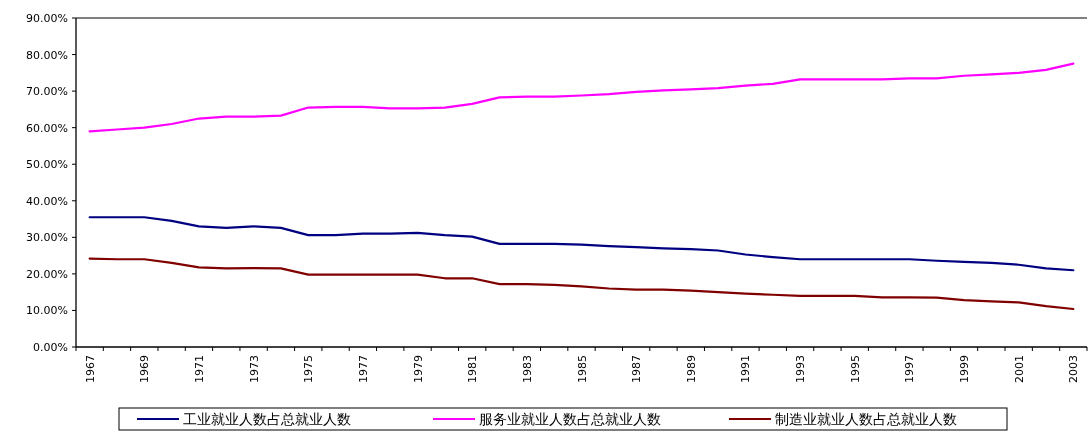 This screenshot has width=1089, height=432. What do you see at coordinates (527, 369) in the screenshot?
I see `x-tick-label: 1983` at bounding box center [527, 369].